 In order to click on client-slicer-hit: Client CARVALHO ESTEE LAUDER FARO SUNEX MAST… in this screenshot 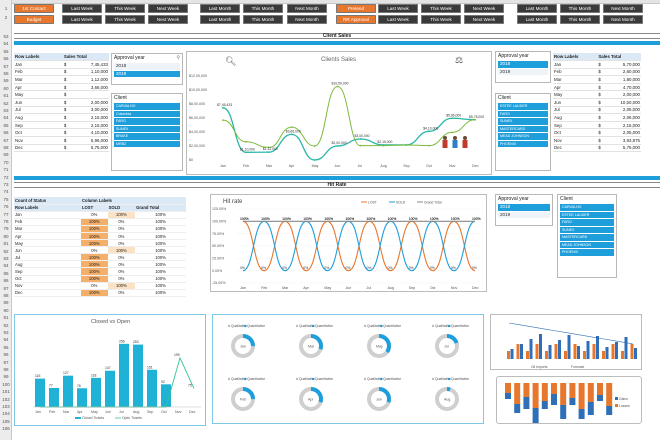, I will do `click(587, 236)`.